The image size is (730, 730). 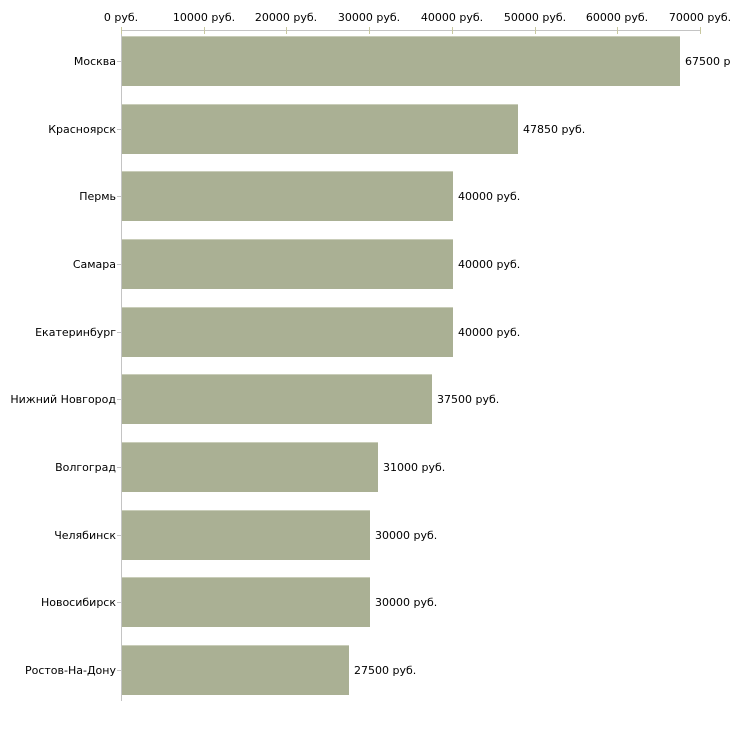 What do you see at coordinates (411, 30) in the screenshot?
I see `x-axis-line` at bounding box center [411, 30].